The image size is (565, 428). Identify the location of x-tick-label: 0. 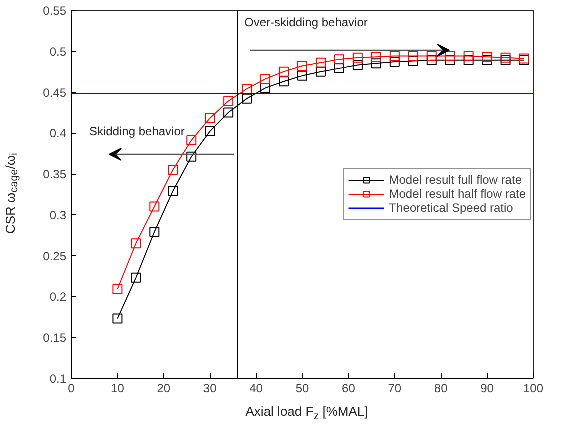
(72, 389).